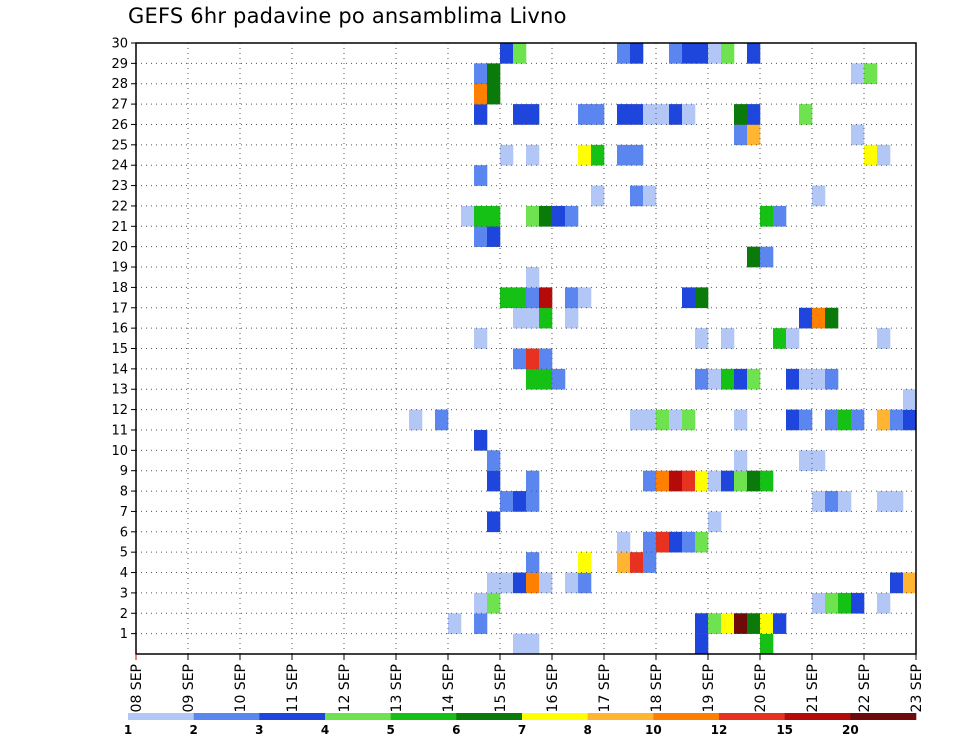  Describe the element at coordinates (456, 730) in the screenshot. I see `legend-label: 6` at that location.